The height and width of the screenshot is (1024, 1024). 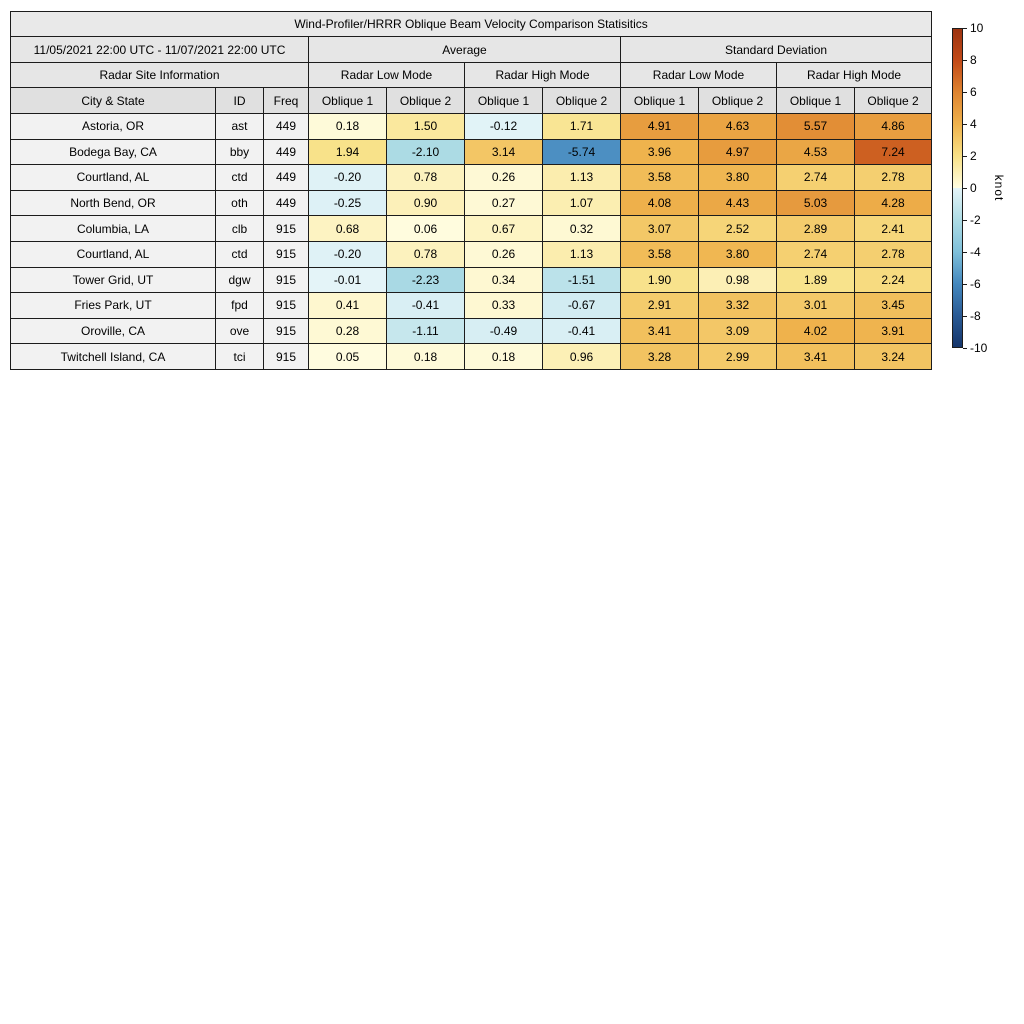 What do you see at coordinates (659, 254) in the screenshot?
I see `value-cell: 3.58` at bounding box center [659, 254].